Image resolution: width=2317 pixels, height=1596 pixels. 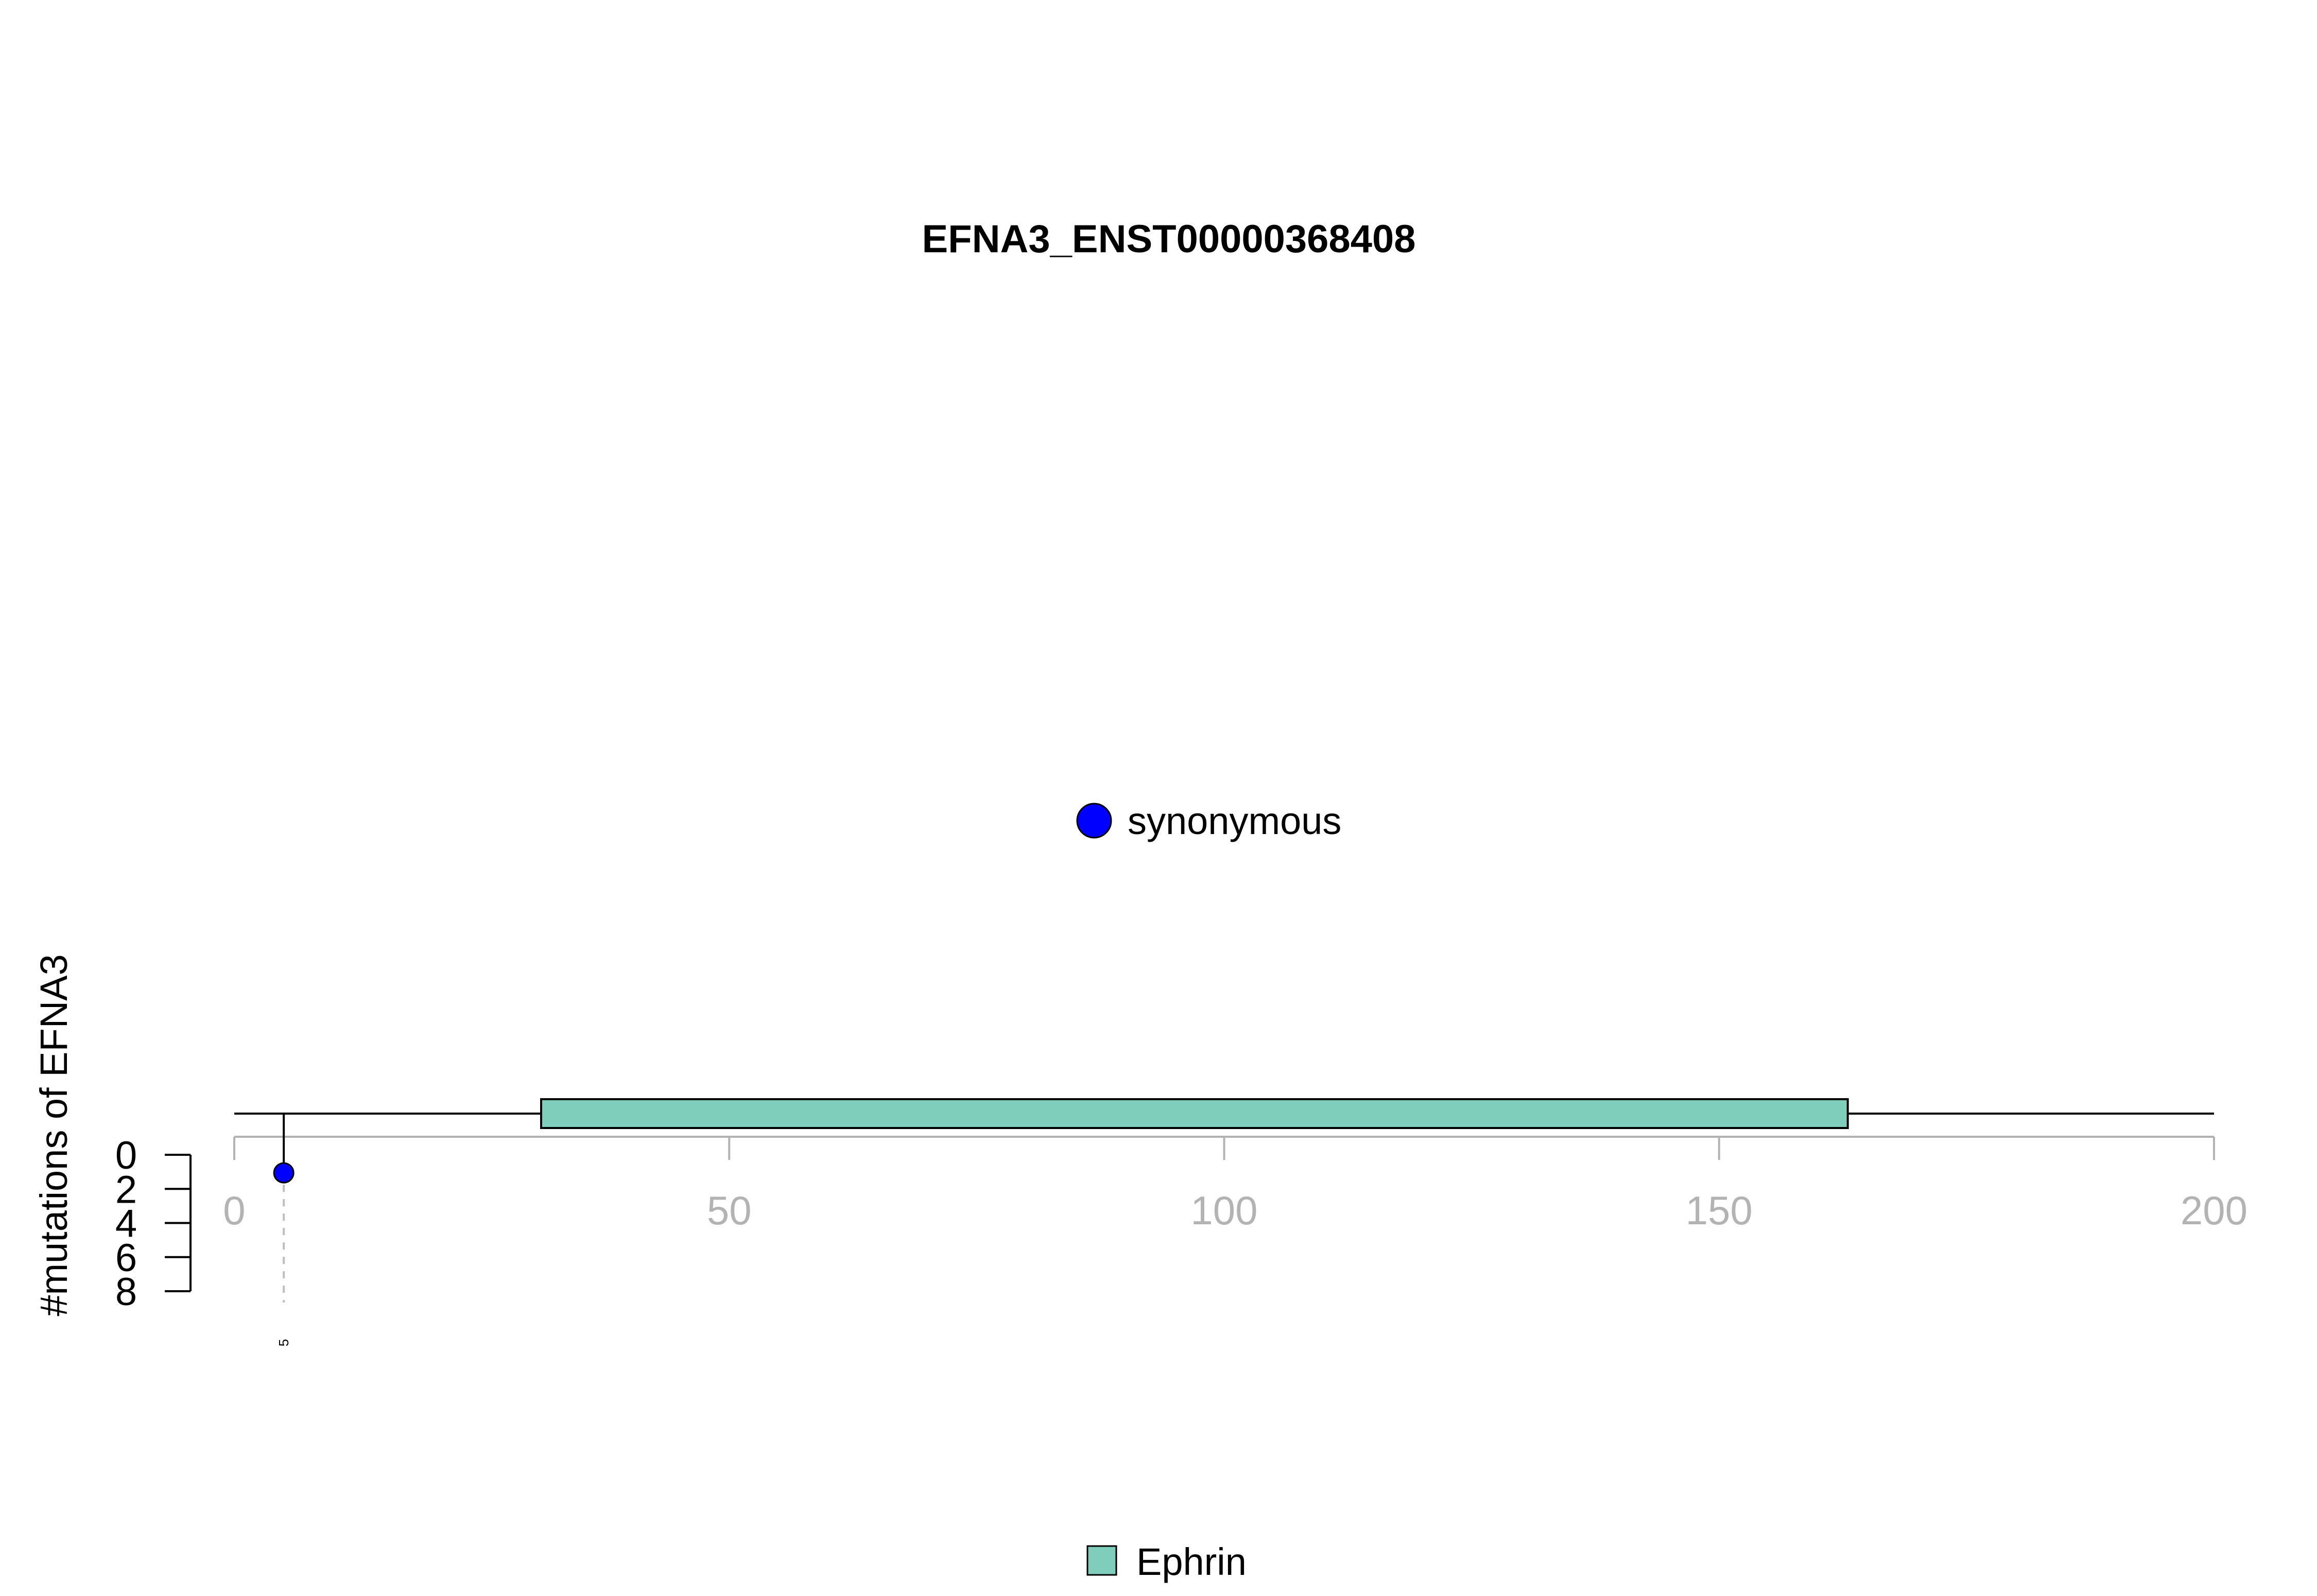 I want to click on domain-ephrin, so click(x=1194, y=1113).